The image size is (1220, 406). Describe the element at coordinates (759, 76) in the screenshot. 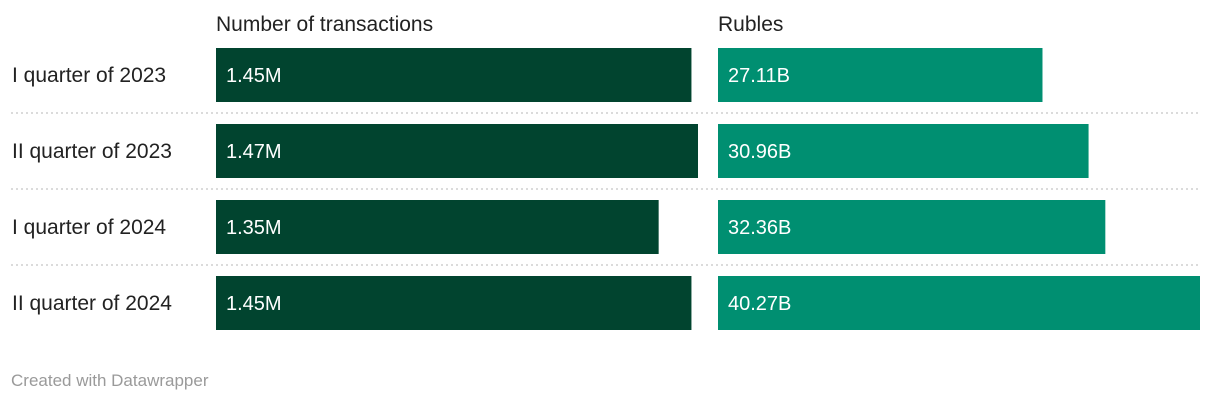

I see `bar-value-label: 27.11B` at that location.